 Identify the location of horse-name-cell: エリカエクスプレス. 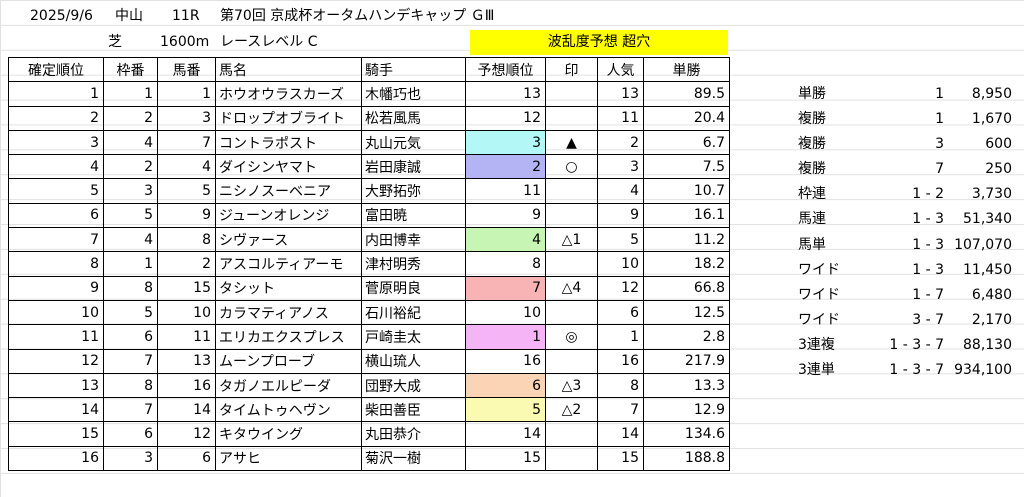
(288, 337).